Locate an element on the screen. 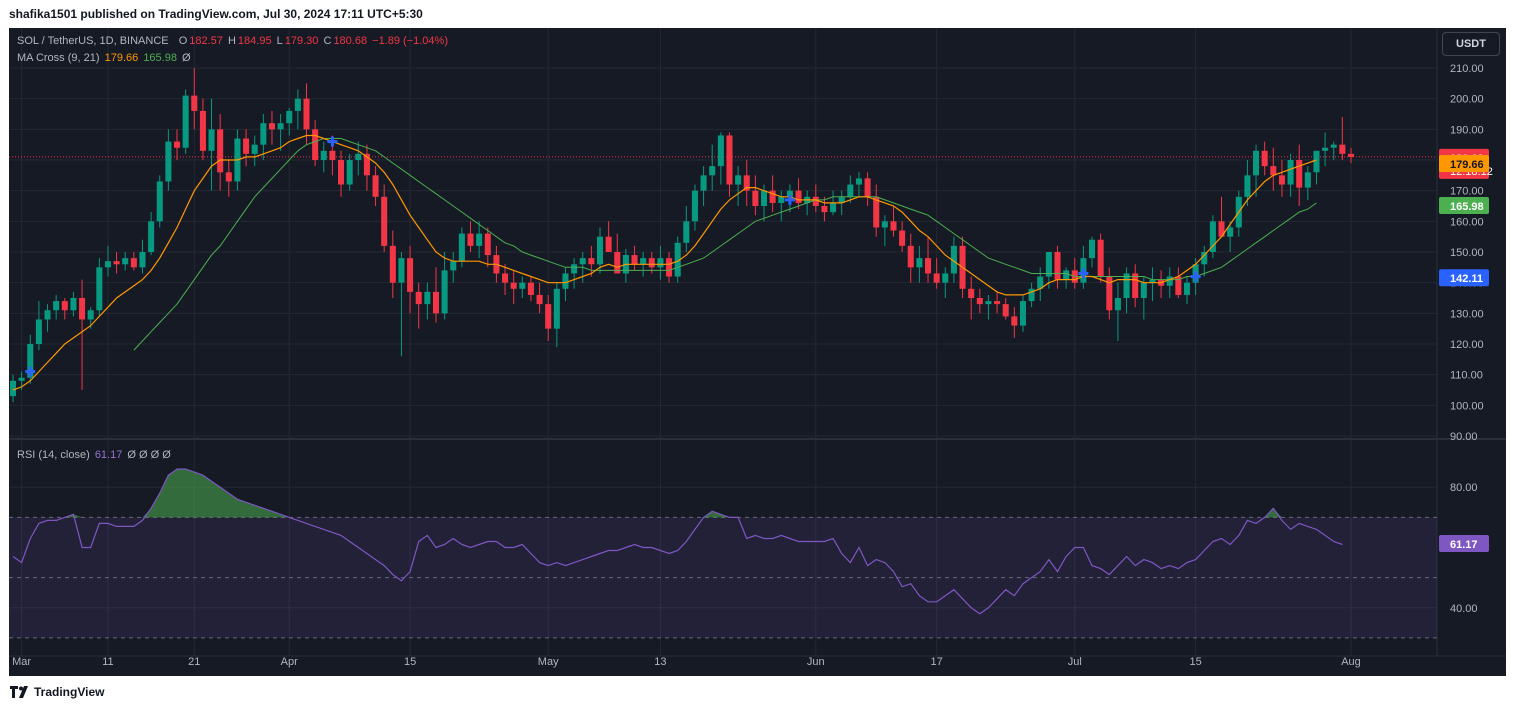 This screenshot has height=711, width=1515. rsi-legend: RSI (14, close) 61.17 Ø Ø Ø Ø is located at coordinates (95, 455).